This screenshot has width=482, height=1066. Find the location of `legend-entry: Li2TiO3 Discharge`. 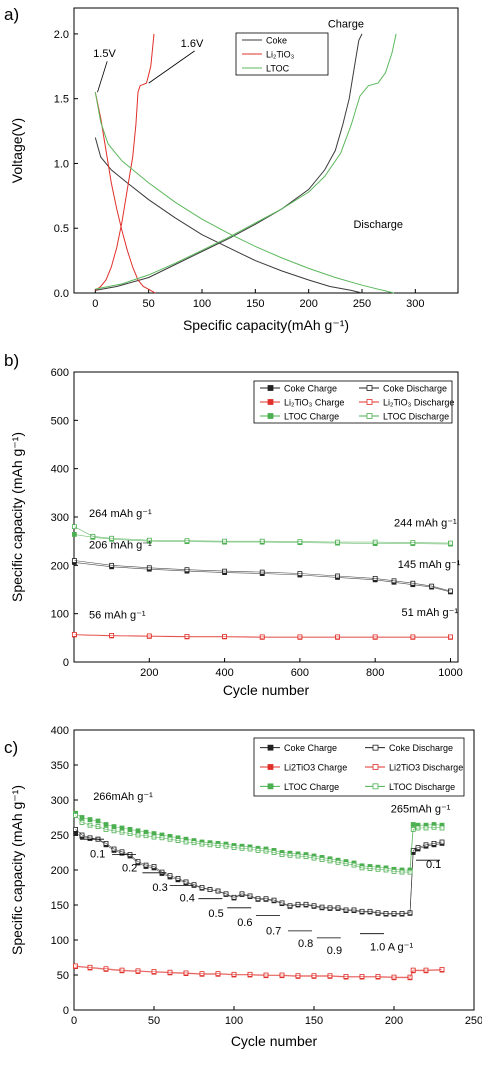

legend-entry: Li2TiO3 Discharge is located at coordinates (426, 768).